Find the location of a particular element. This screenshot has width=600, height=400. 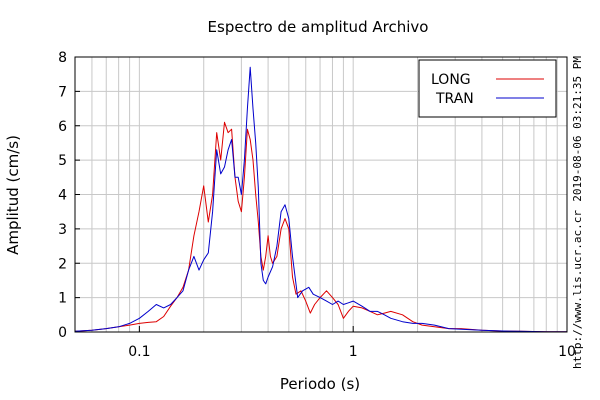

timestamp-annotation: 2019-08-06 03:21:35 PM is located at coordinates (577, 129).